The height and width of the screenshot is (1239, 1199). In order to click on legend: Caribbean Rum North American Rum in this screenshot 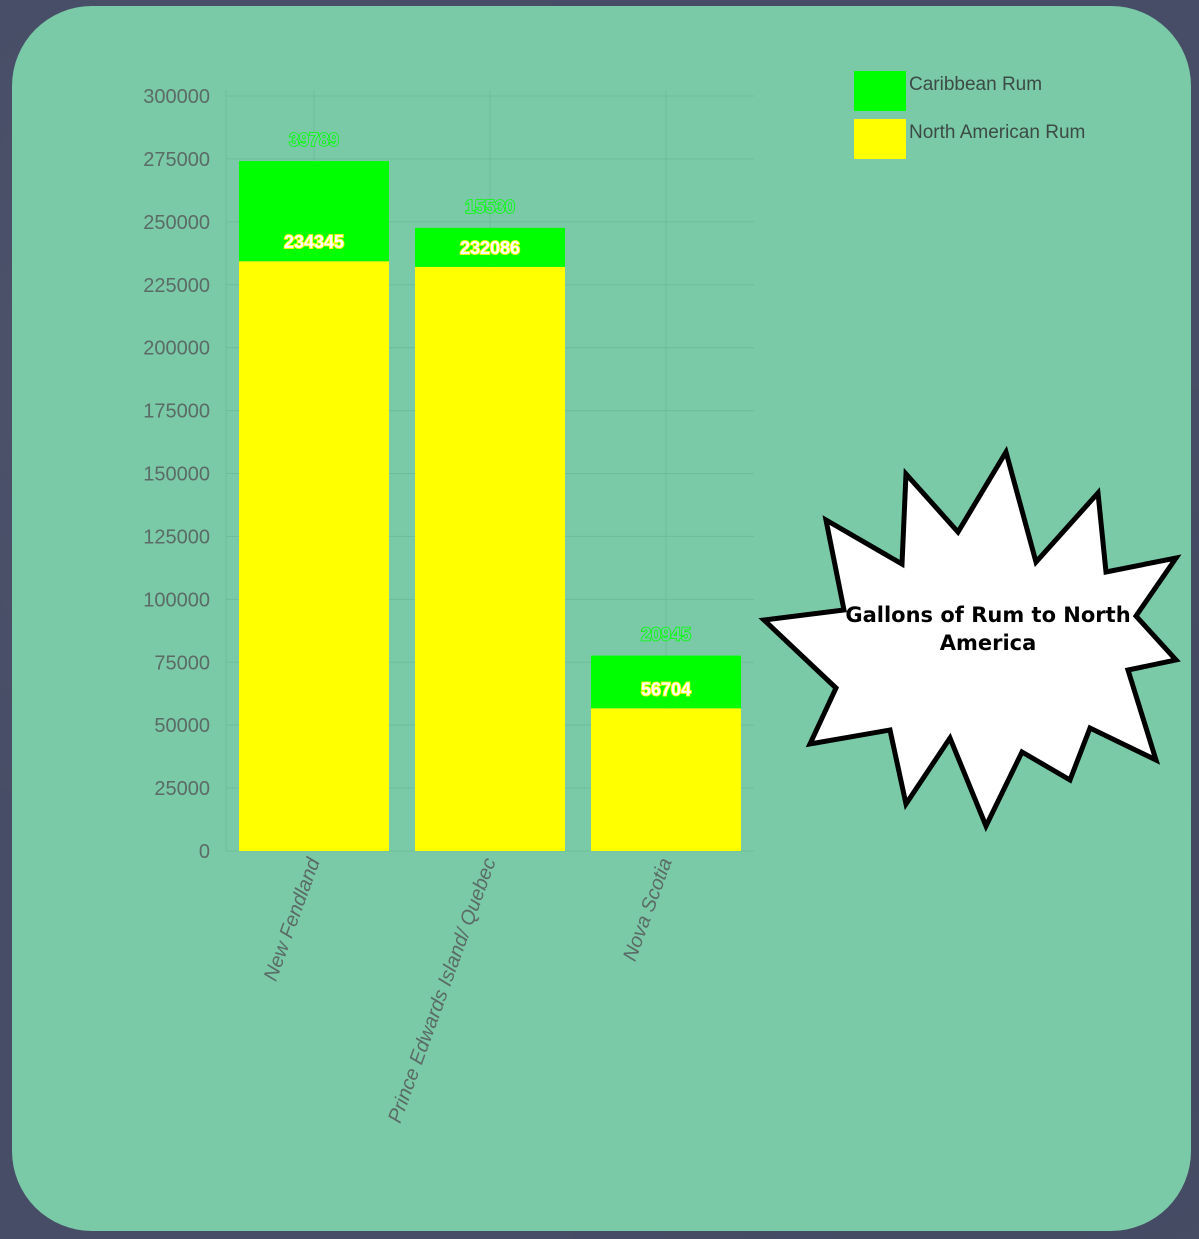, I will do `click(969, 115)`.